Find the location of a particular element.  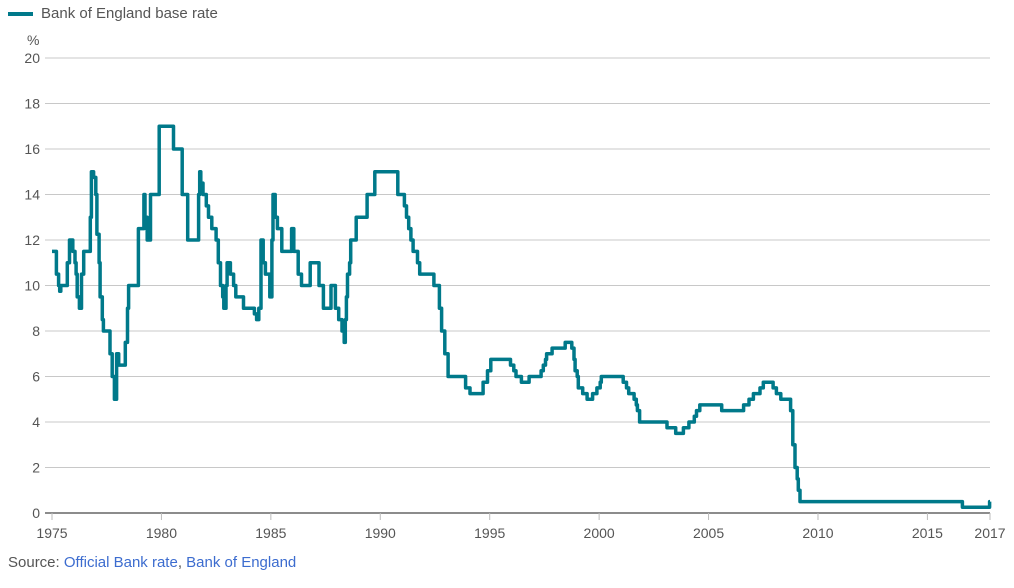

y-axis-unit-label: % is located at coordinates (33, 40).